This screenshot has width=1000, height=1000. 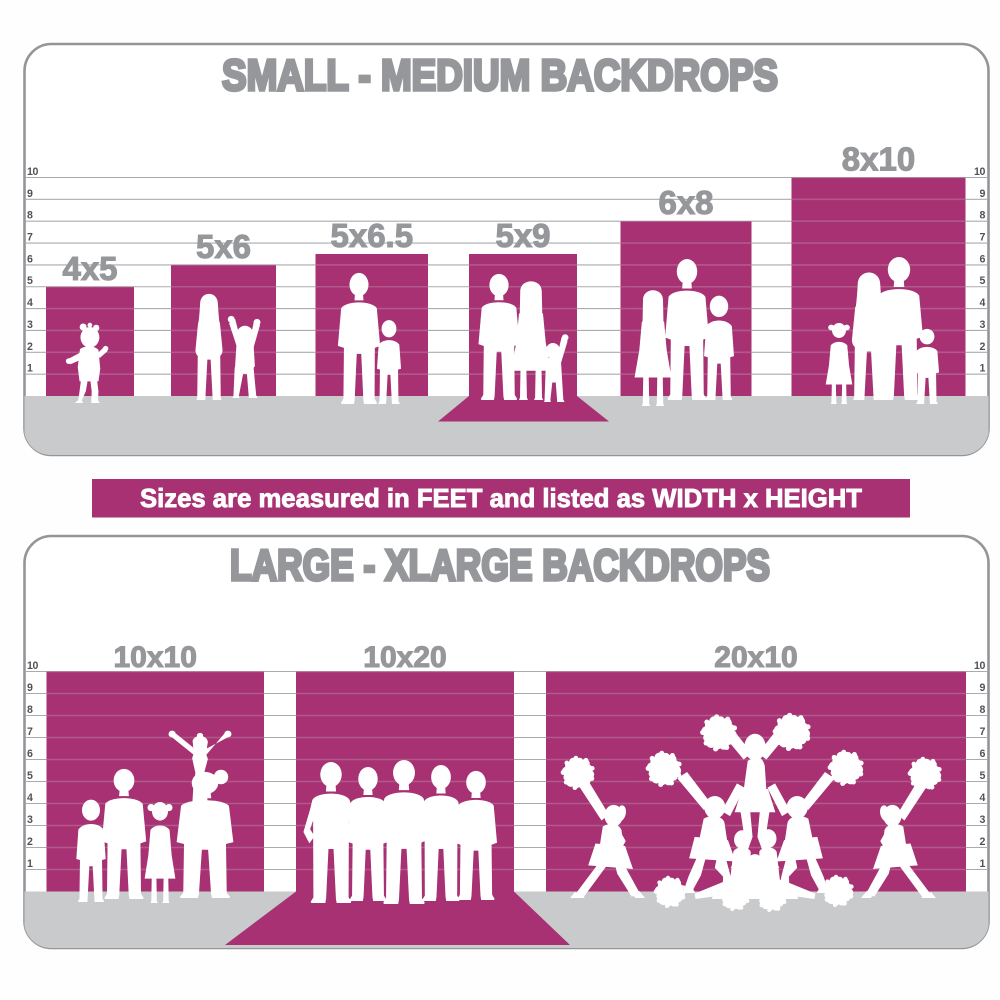 I want to click on svg-text: SMALL - MEDIUM BACKDROPS, so click(x=500, y=75).